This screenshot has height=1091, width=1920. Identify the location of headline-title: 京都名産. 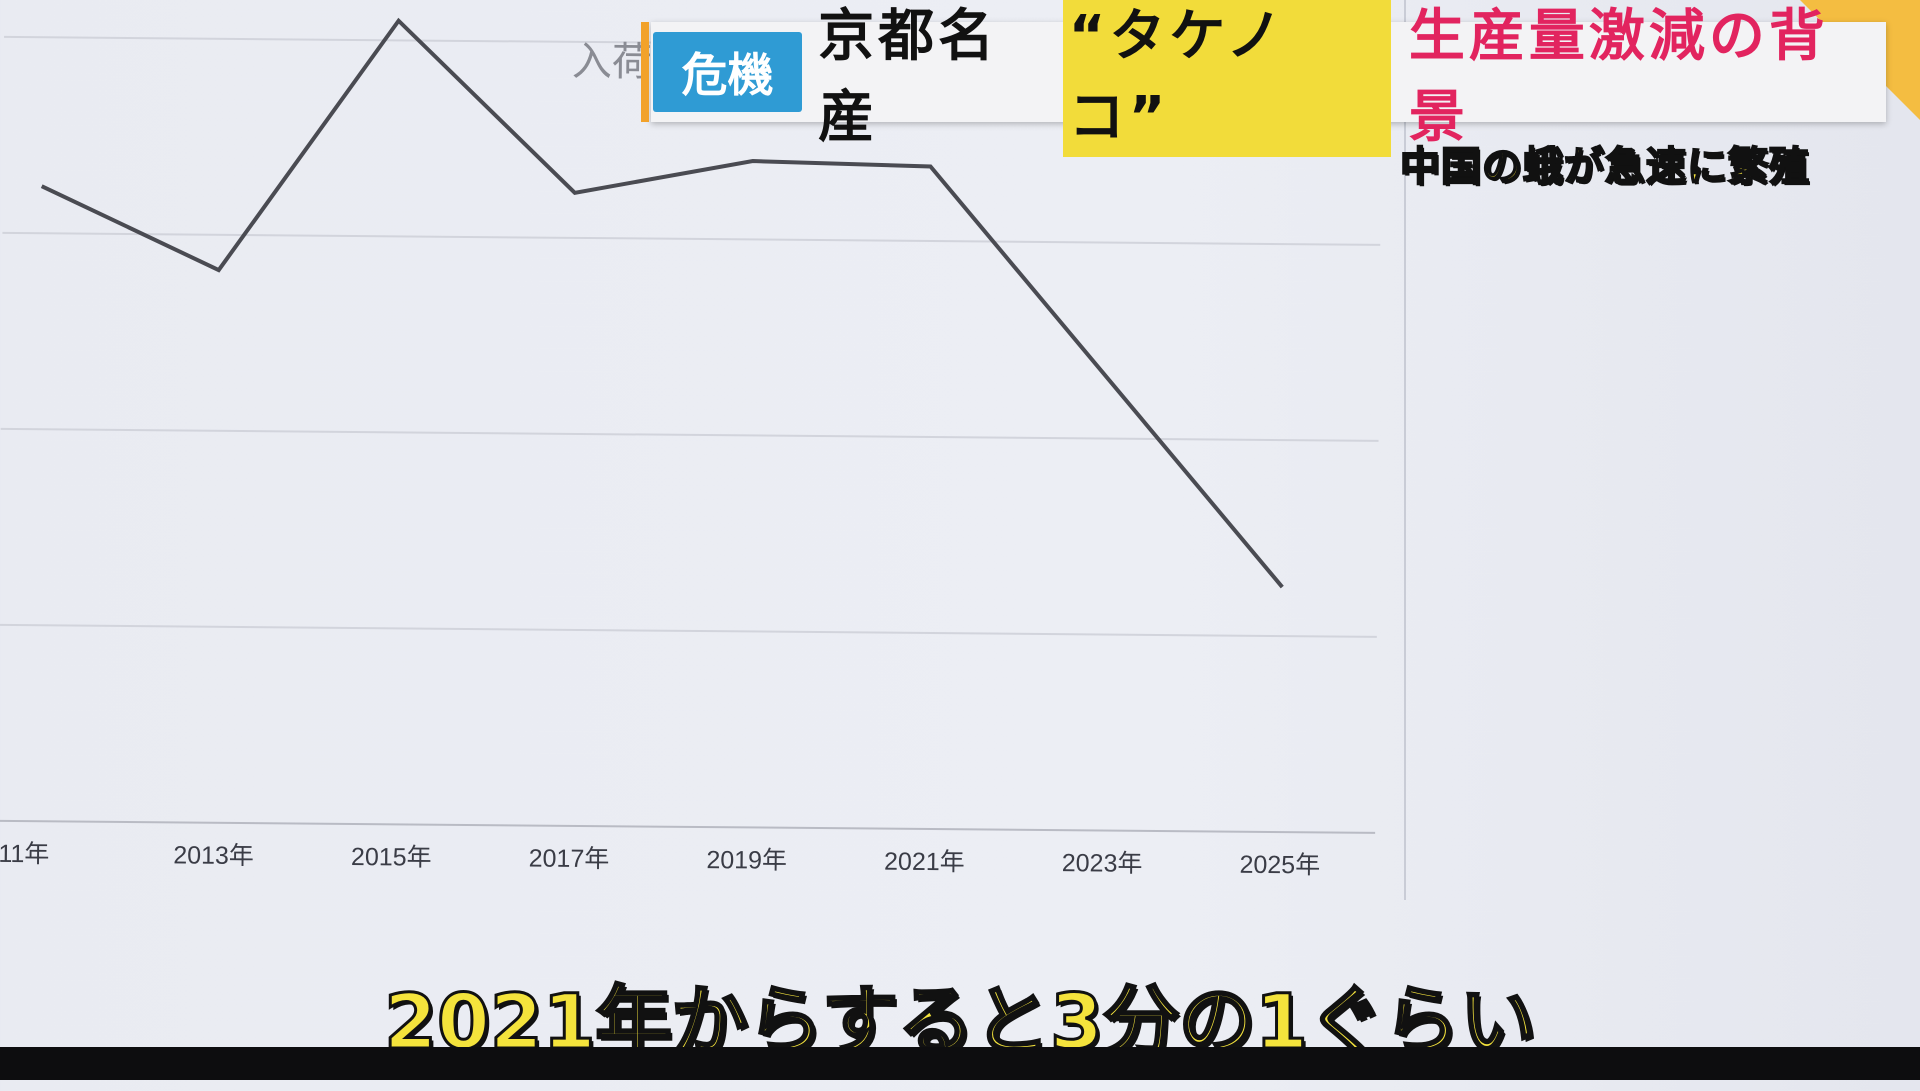
(937, 76).